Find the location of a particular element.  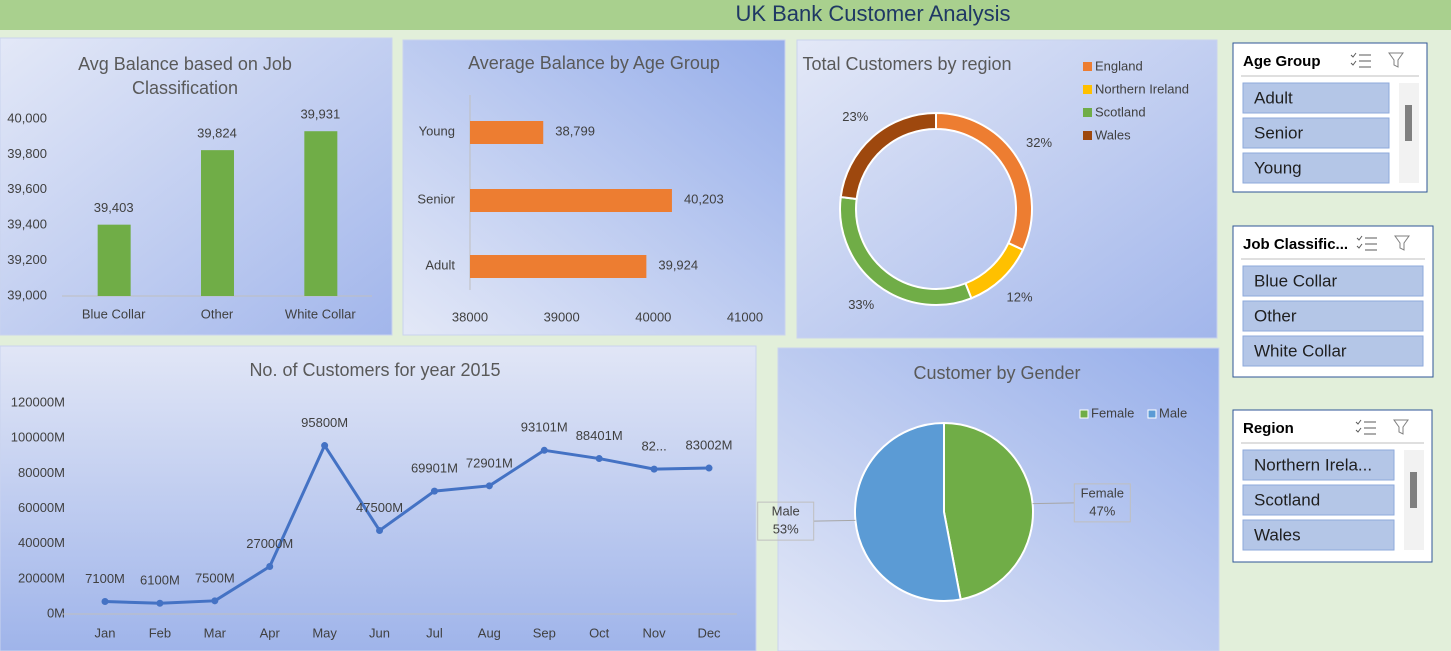

x-tick-label: Other is located at coordinates (217, 313).